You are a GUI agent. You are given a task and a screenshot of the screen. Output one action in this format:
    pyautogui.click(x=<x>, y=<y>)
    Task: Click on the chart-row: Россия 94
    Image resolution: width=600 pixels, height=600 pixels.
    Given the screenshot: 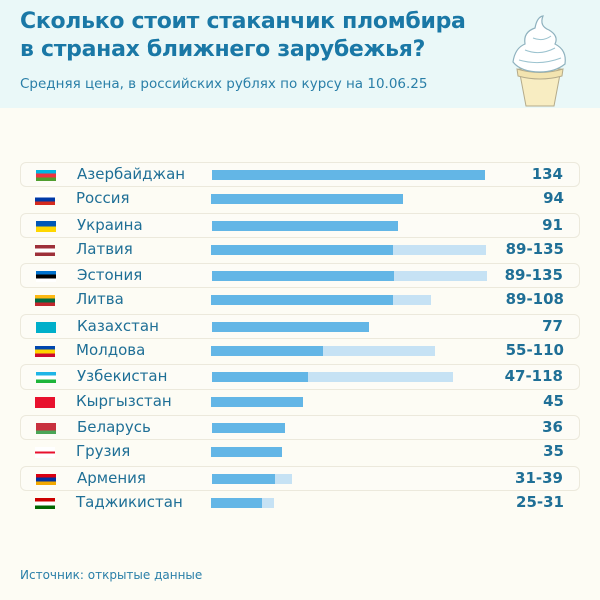 What is the action you would take?
    pyautogui.click(x=300, y=199)
    